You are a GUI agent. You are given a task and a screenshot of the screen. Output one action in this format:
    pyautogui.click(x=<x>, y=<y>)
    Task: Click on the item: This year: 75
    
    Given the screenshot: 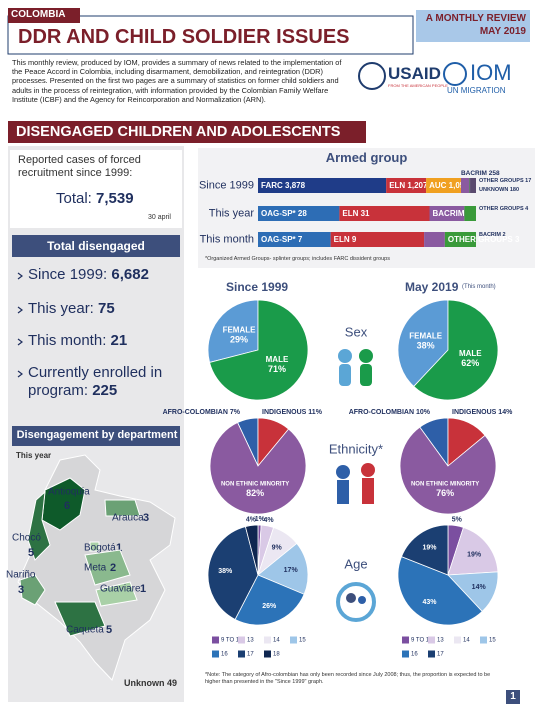 What is the action you would take?
    pyautogui.click(x=103, y=309)
    